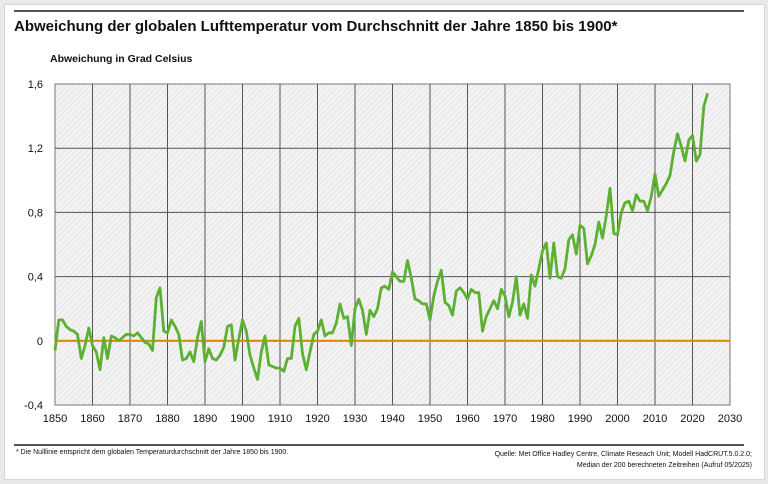 This screenshot has width=768, height=484. What do you see at coordinates (692, 419) in the screenshot?
I see `x-tick-label: 2020` at bounding box center [692, 419].